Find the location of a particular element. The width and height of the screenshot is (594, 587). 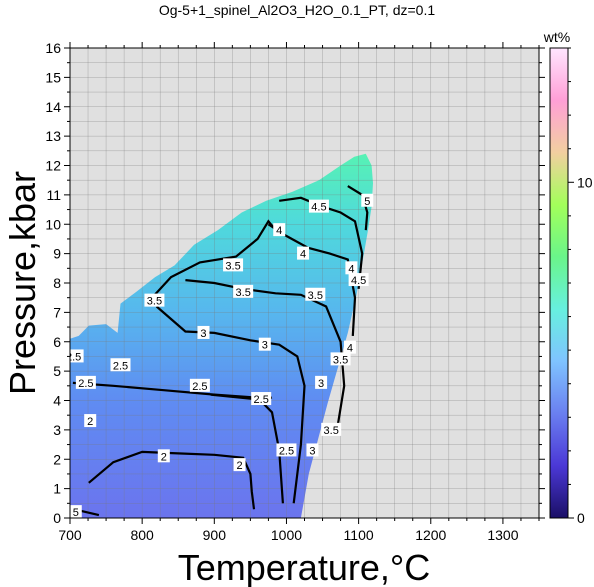

y-tick-label: 5 is located at coordinates (57, 371).